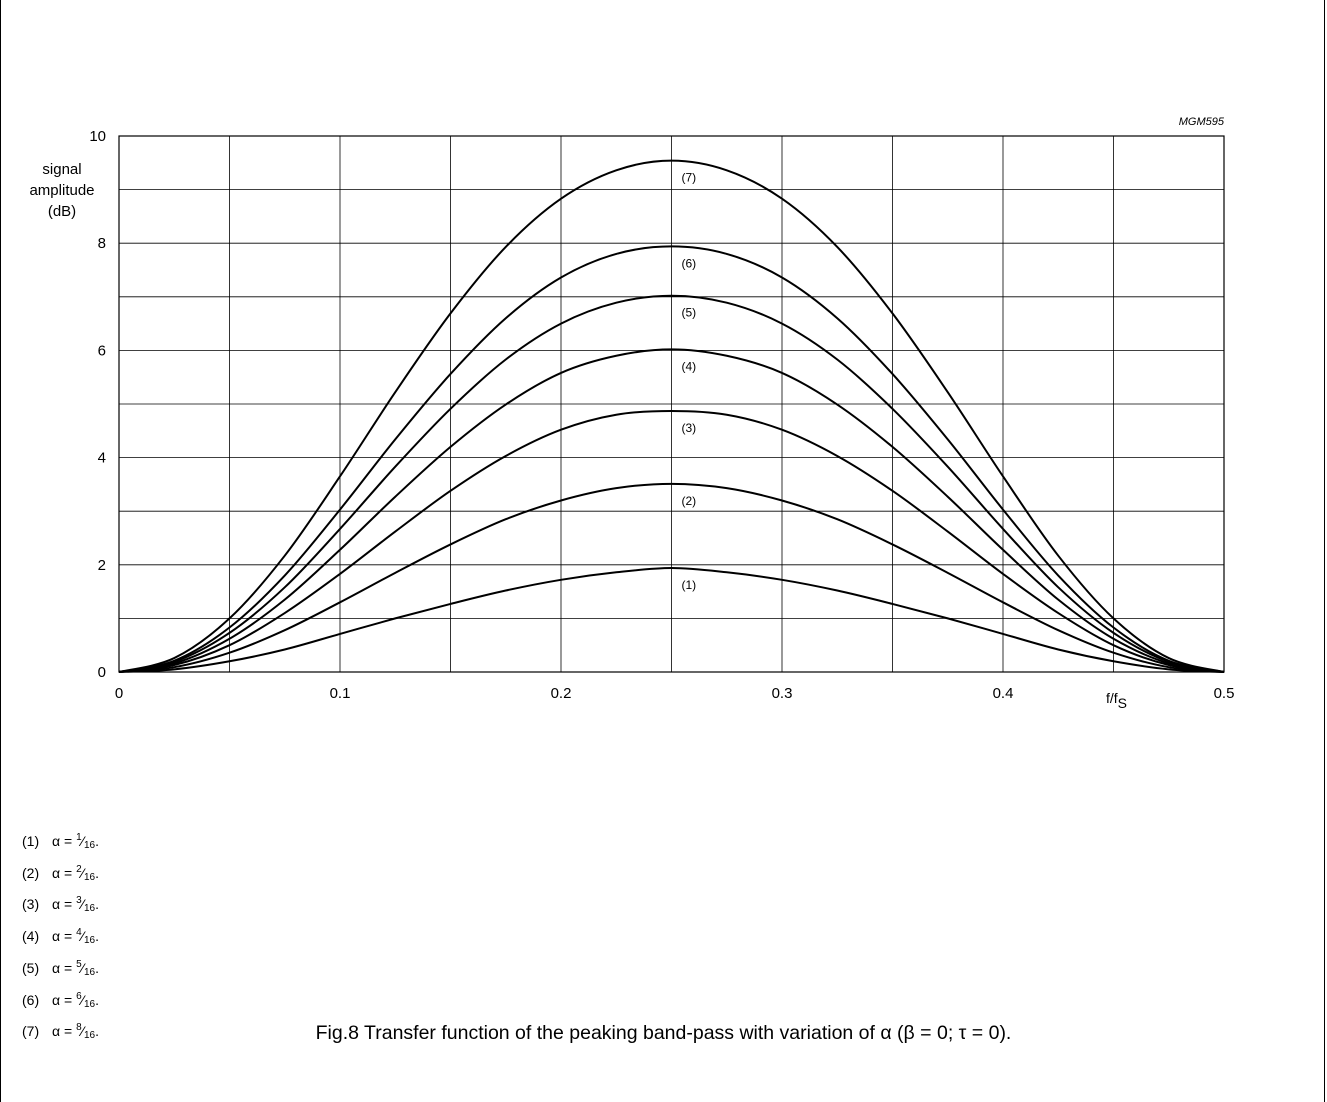 The width and height of the screenshot is (1327, 1102). Describe the element at coordinates (97, 136) in the screenshot. I see `y-tick-label: 10` at that location.